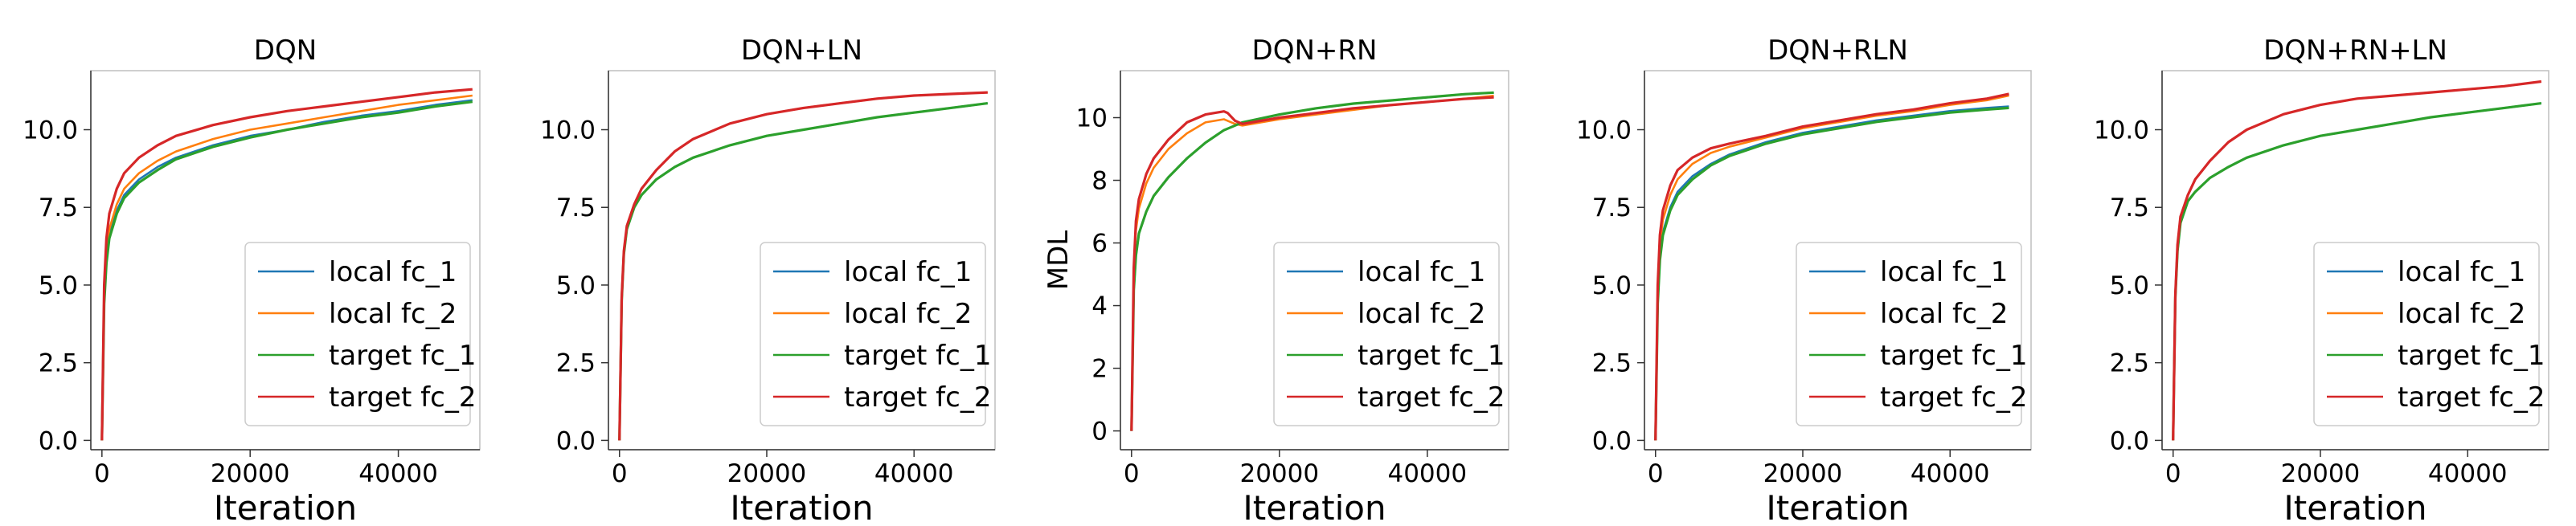 This screenshot has width=2576, height=526. I want to click on y-axis-label: MDL, so click(1058, 260).